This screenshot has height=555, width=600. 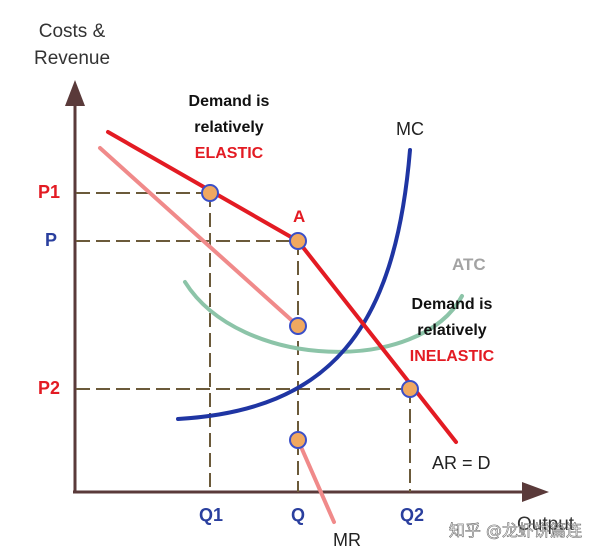 I want to click on point-p2-q2, so click(x=410, y=389).